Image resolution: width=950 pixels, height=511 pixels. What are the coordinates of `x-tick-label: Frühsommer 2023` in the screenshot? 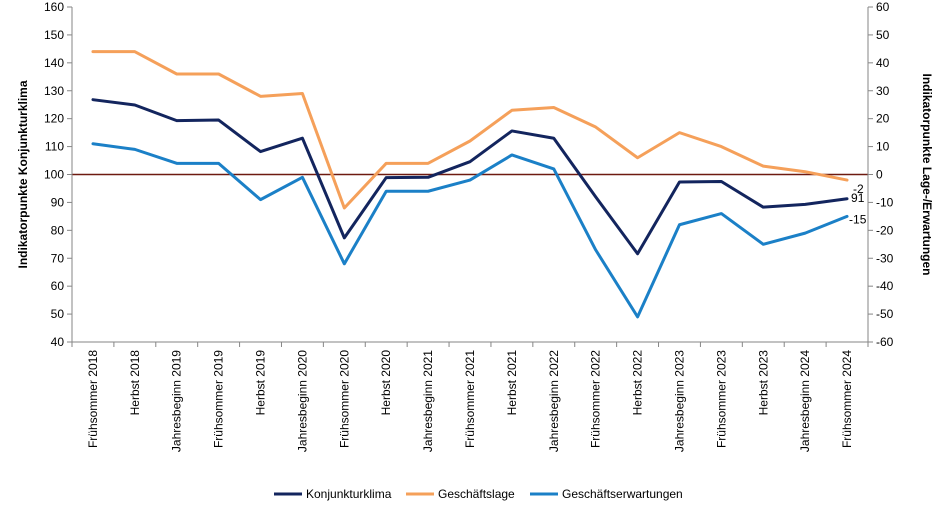 It's located at (721, 399).